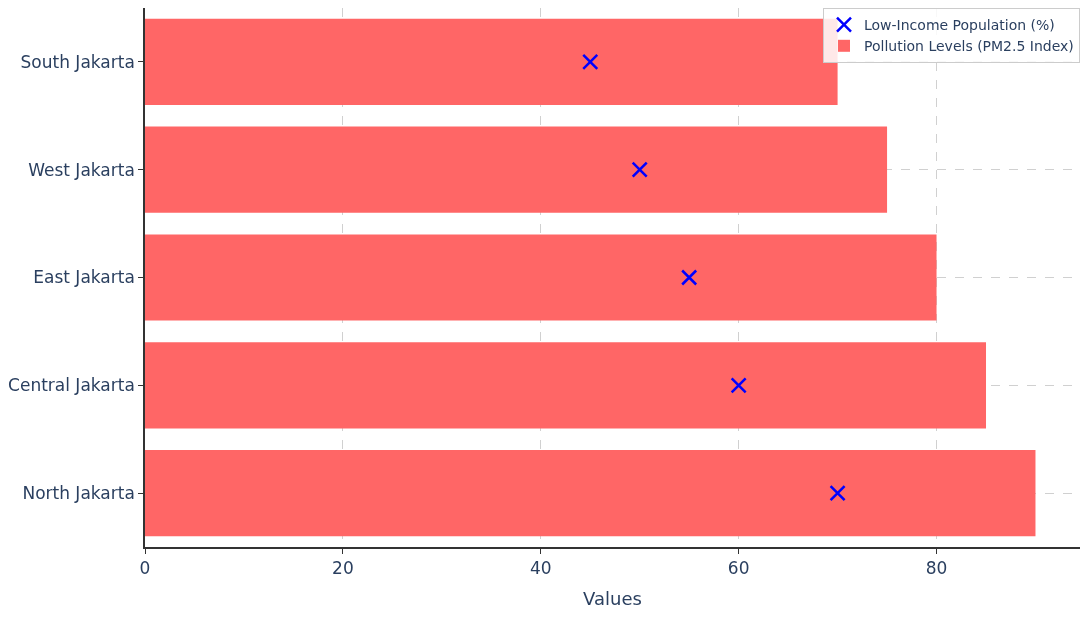 This screenshot has height=617, width=1088. What do you see at coordinates (969, 46) in the screenshot?
I see `legend-label: Pollution Levels (PM2.5 Index)` at bounding box center [969, 46].